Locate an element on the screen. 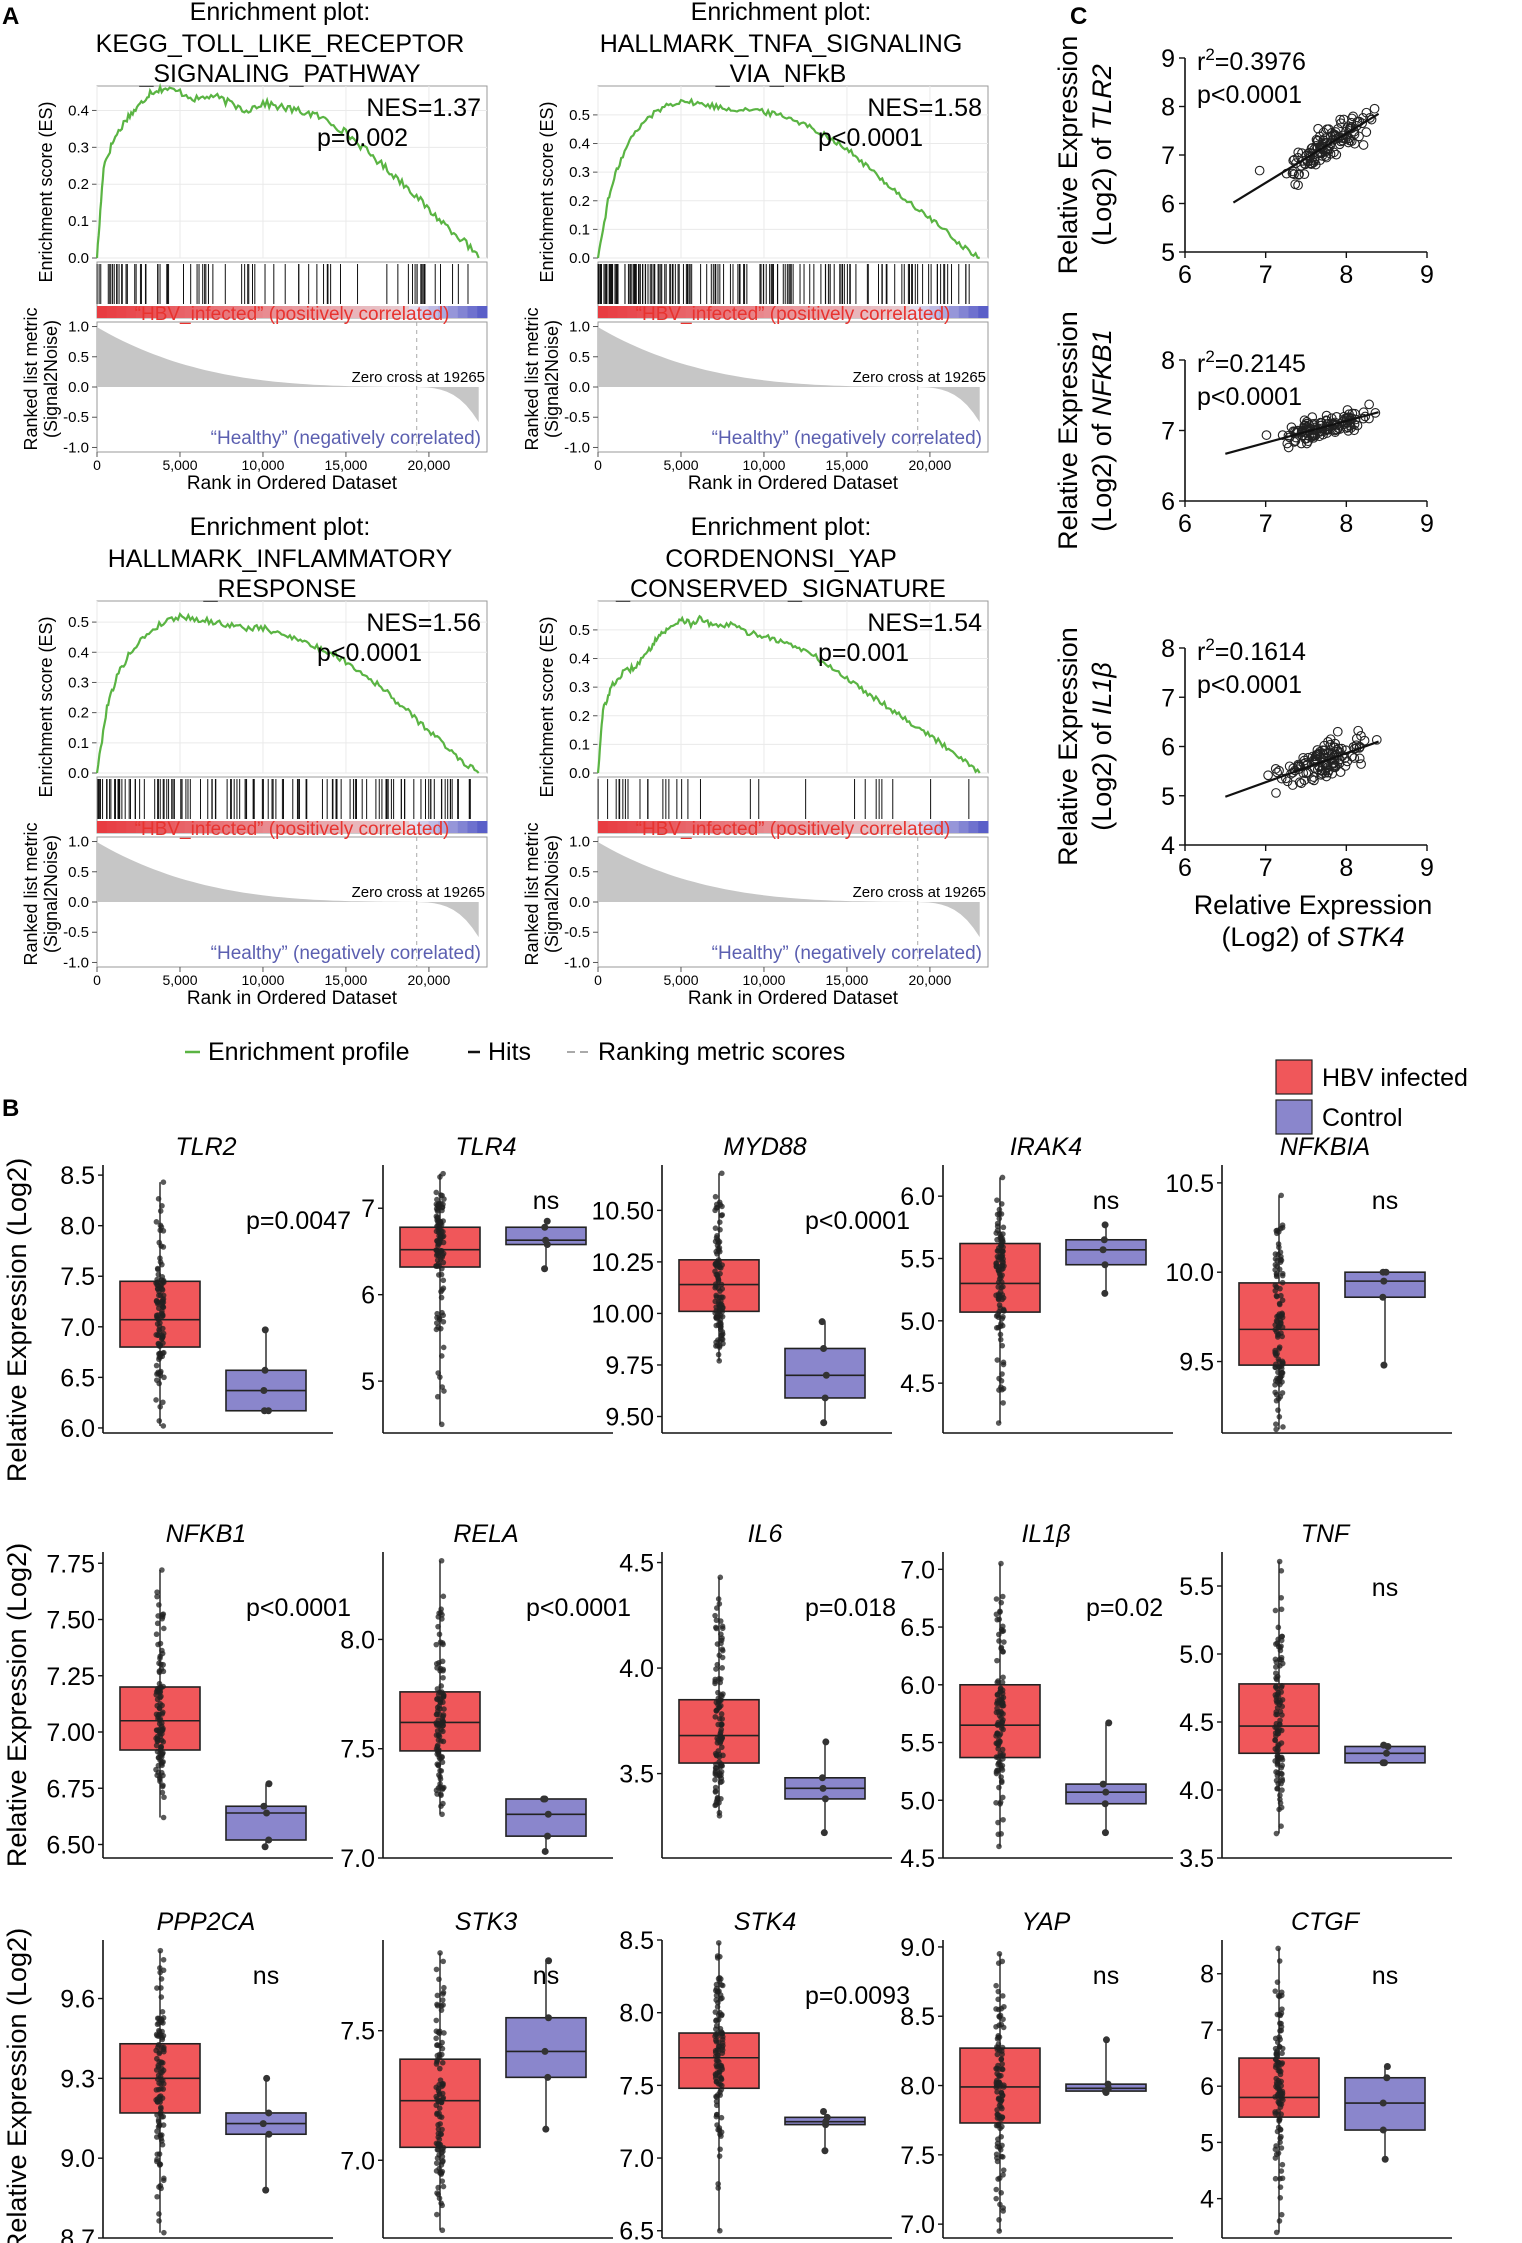 The height and width of the screenshot is (2243, 1522). x-tick-label: 6 is located at coordinates (1185, 868).